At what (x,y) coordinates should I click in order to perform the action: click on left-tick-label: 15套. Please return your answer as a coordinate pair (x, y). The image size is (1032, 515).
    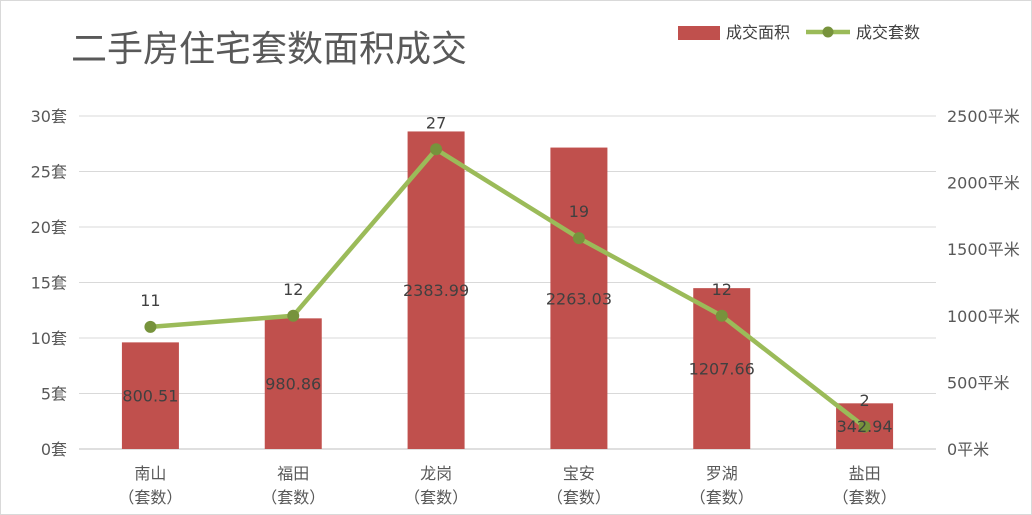
    Looking at the image, I should click on (49, 283).